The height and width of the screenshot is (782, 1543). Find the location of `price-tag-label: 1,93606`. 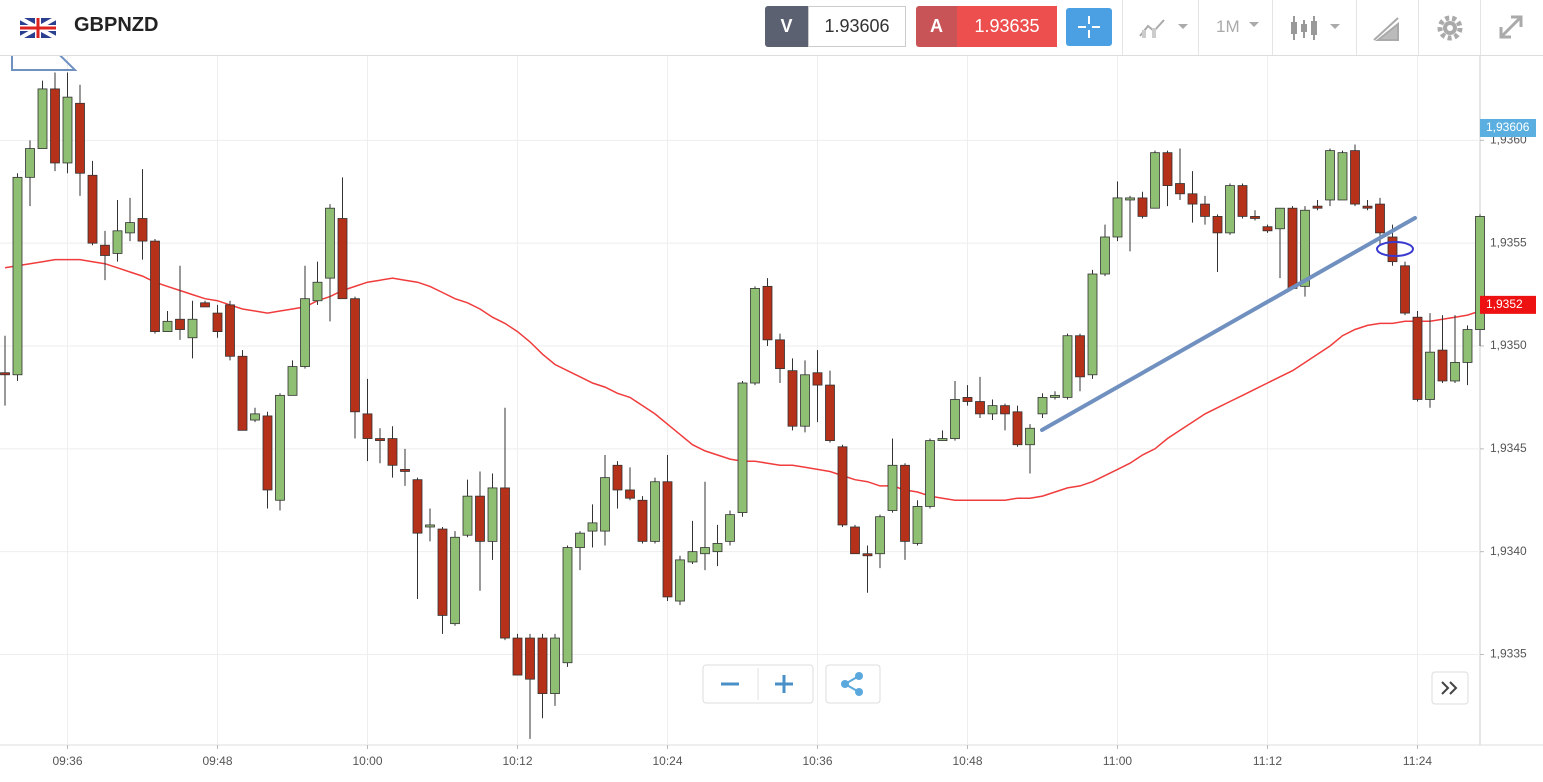

price-tag-label: 1,93606 is located at coordinates (1508, 127).